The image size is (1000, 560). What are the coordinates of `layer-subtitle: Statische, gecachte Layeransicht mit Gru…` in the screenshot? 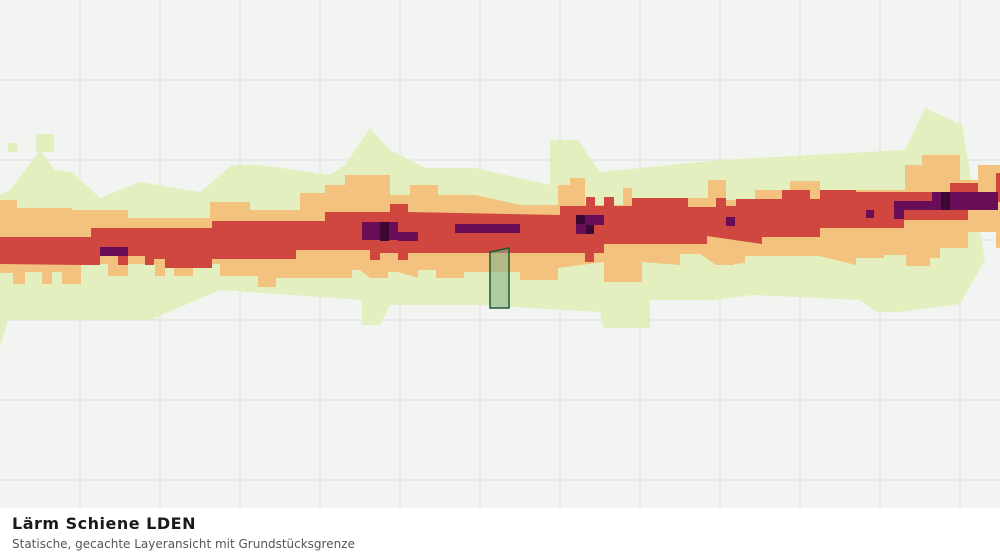 It's located at (183, 544).